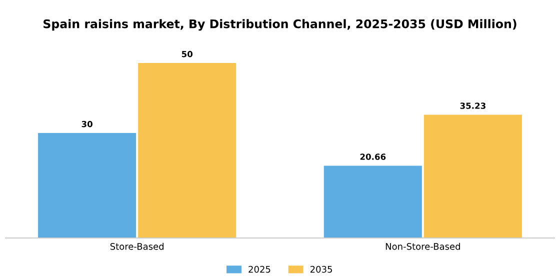 This screenshot has width=560, height=280. What do you see at coordinates (373, 157) in the screenshot?
I see `data-label: 20.66` at bounding box center [373, 157].